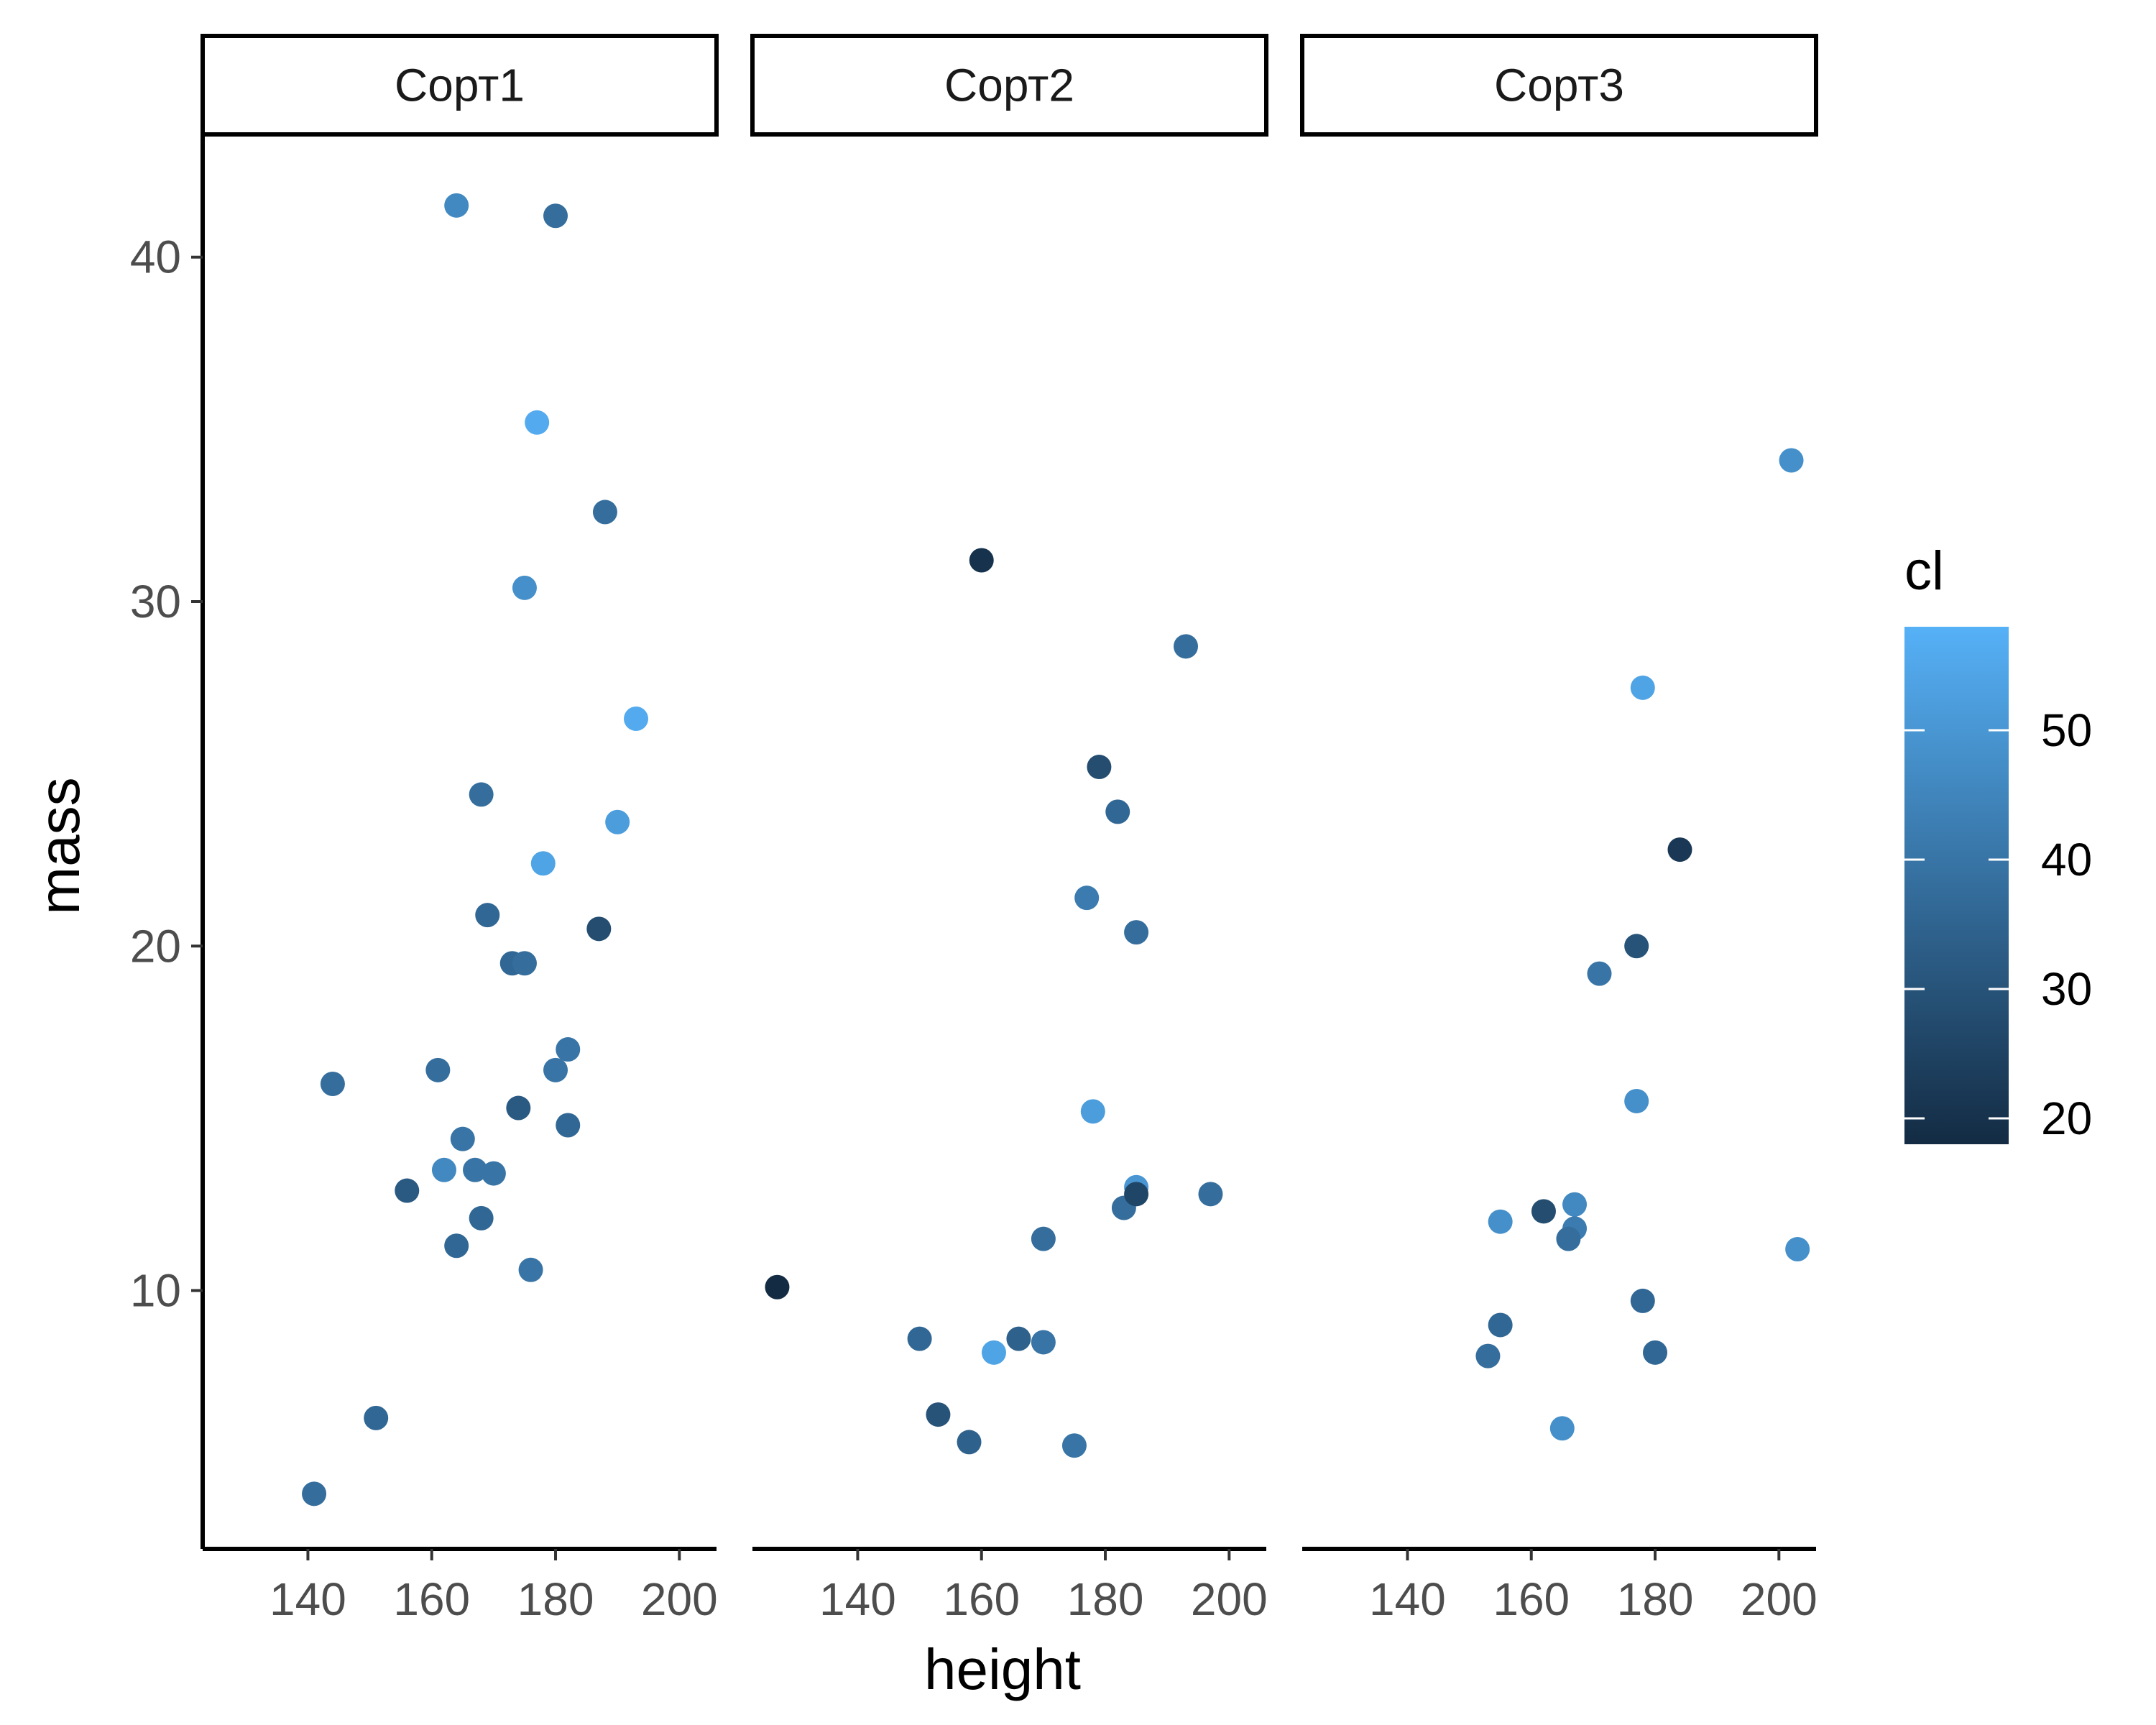 The height and width of the screenshot is (1725, 2156). Describe the element at coordinates (1957, 885) in the screenshot. I see `legend-colorbar` at that location.